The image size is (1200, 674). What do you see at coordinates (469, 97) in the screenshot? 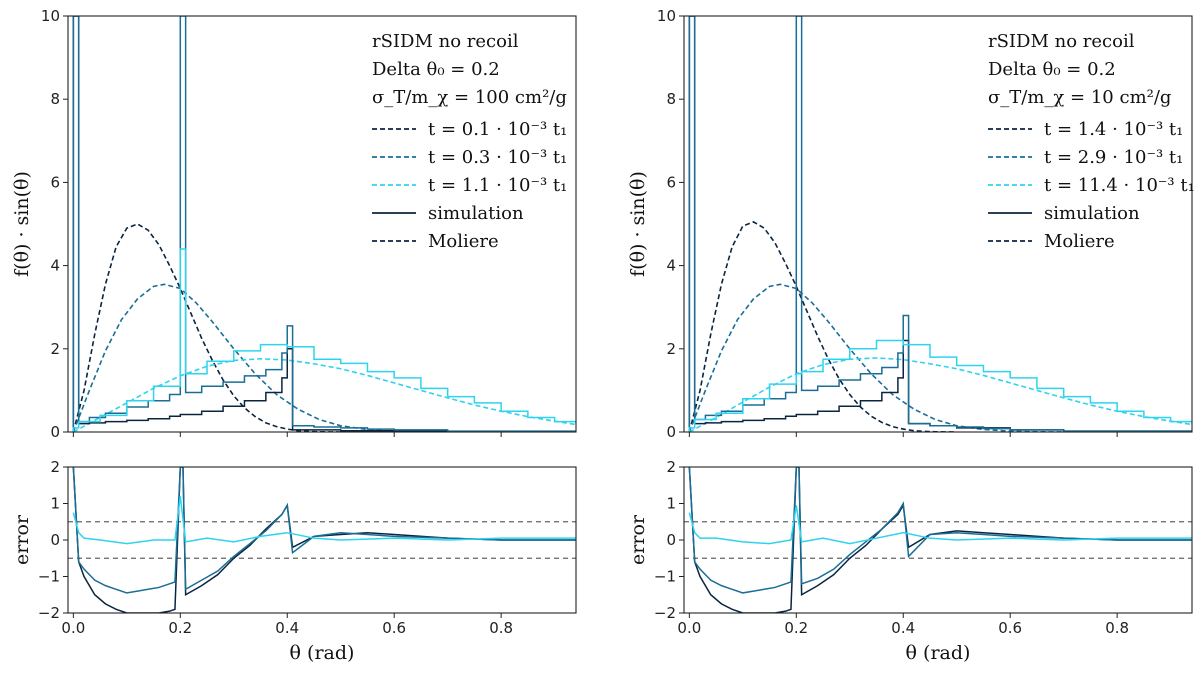
I see `legend-title-line: σ_T/m_χ = 100 cm²/g` at bounding box center [469, 97].